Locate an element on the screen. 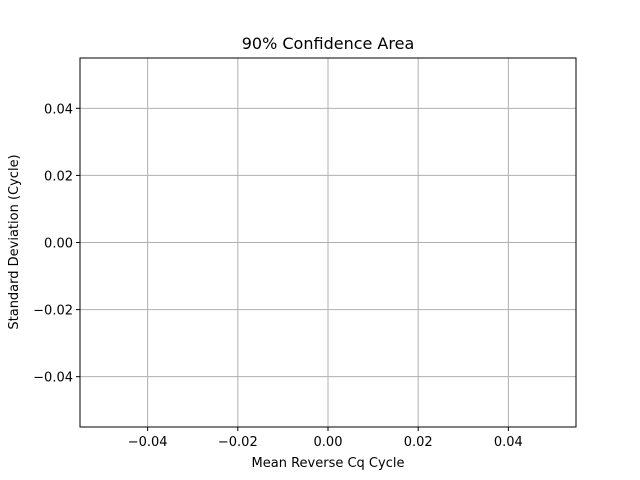 The width and height of the screenshot is (640, 480). x-axis: −0.04 −0.02 0.00 0.02 0.04 is located at coordinates (325, 438).